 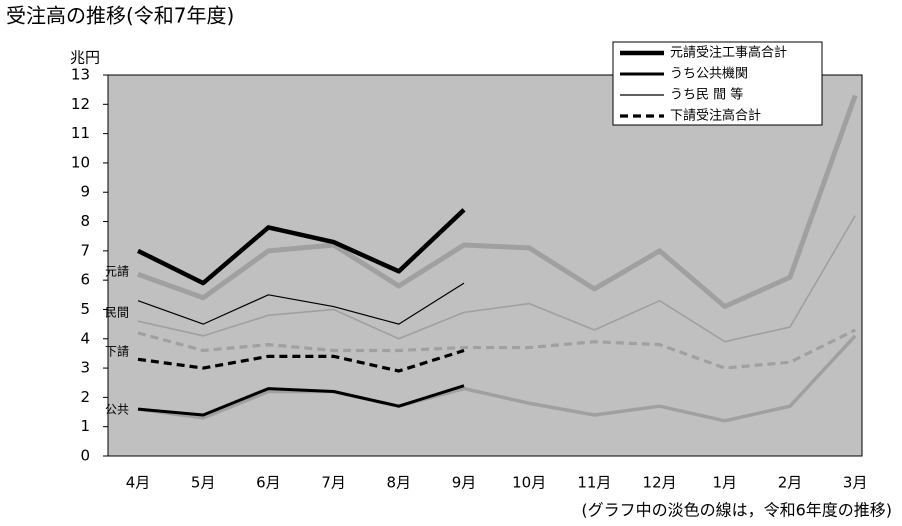 I want to click on x-tick-label: 10月, so click(x=529, y=483).